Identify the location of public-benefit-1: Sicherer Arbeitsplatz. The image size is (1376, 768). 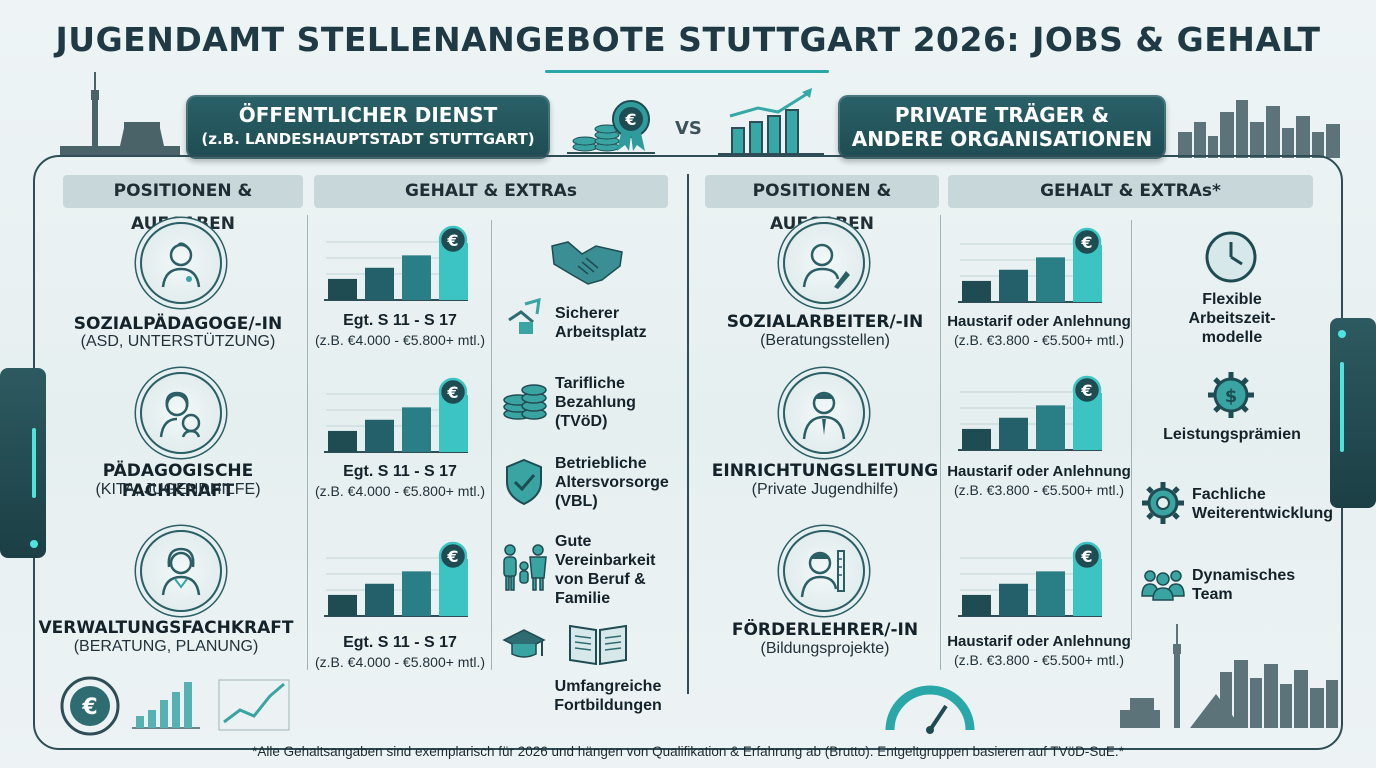
(601, 323).